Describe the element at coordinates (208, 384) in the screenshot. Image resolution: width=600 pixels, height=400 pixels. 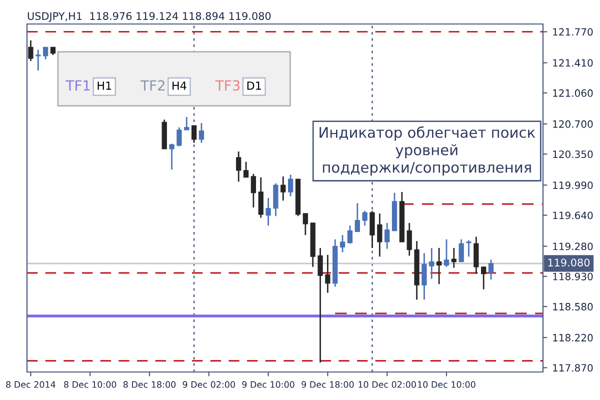
I see `x-tick-label: 9 Dec 02:00` at that location.